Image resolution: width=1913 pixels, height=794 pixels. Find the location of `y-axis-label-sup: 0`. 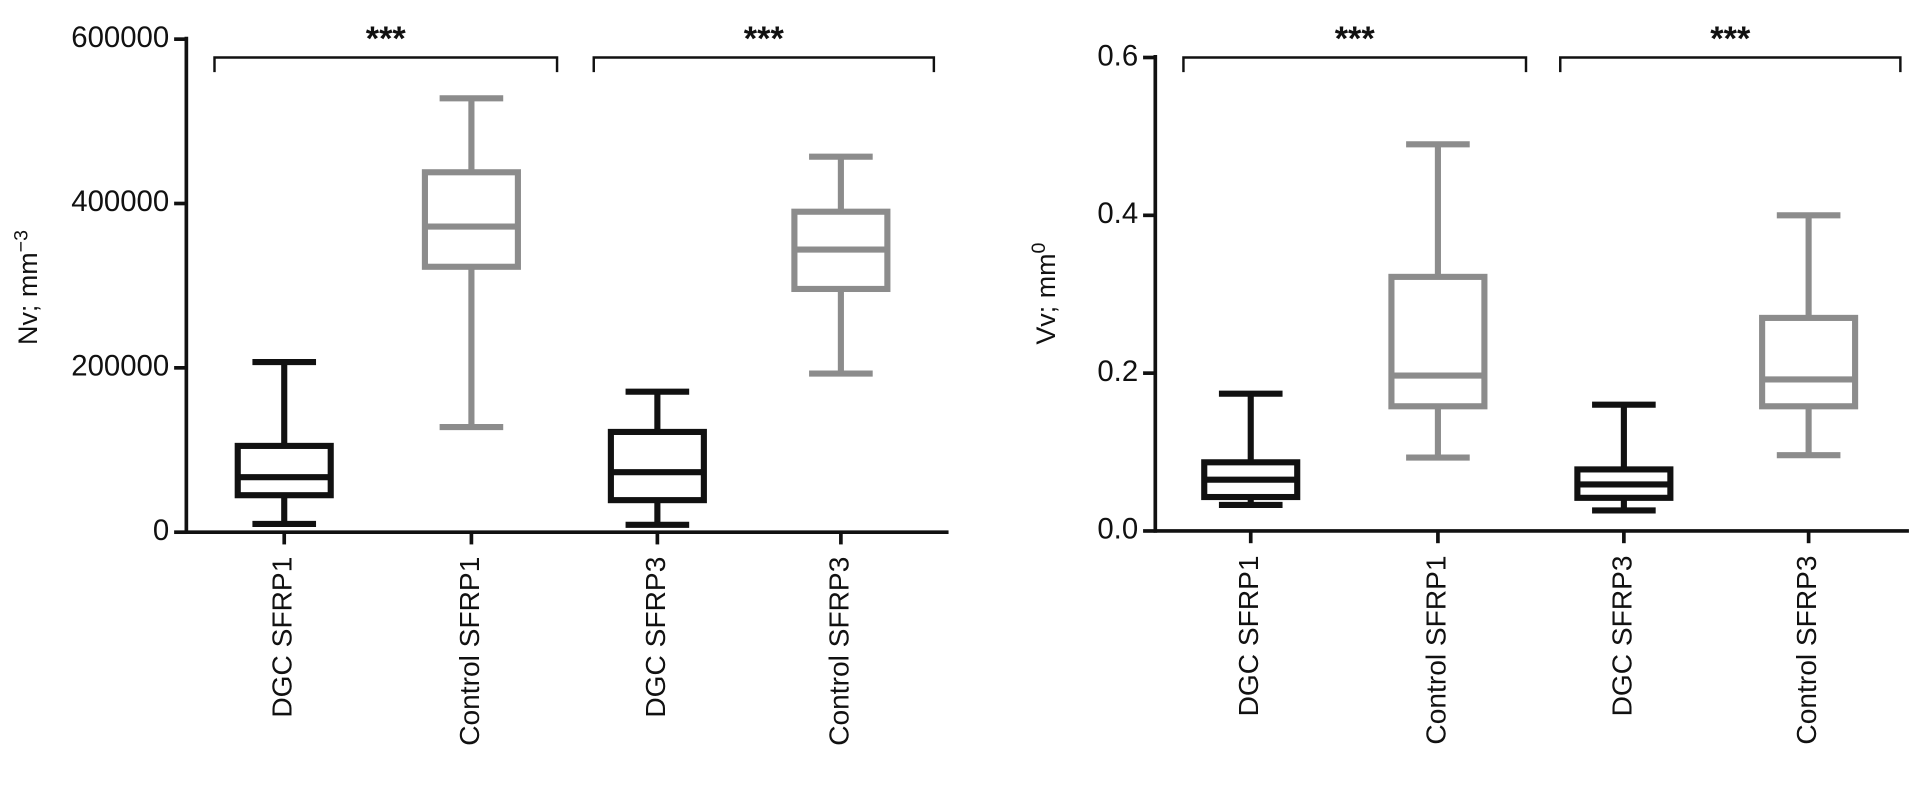

y-axis-label-sup: 0 is located at coordinates (1039, 247).